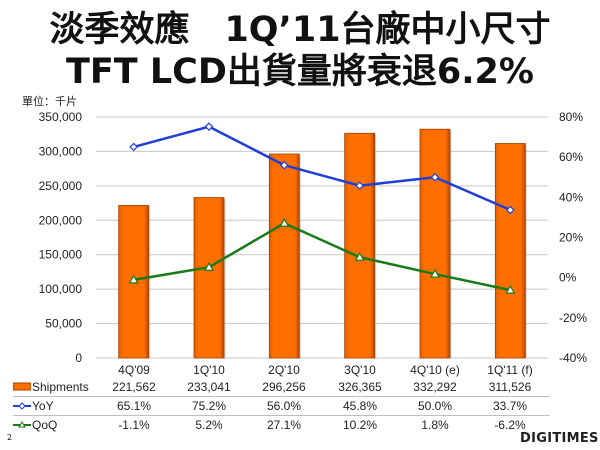  I want to click on data-label: -1.1%, so click(134, 425).